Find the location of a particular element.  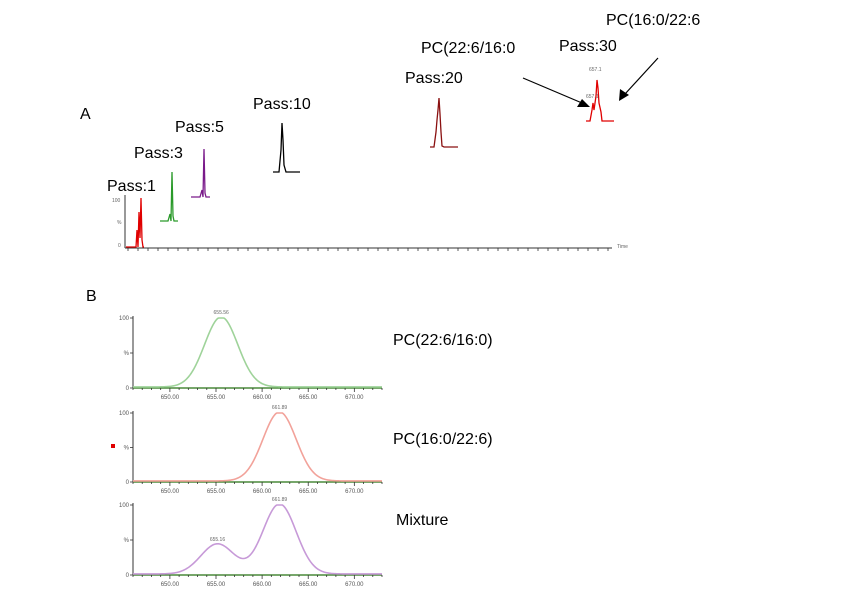

pass-30-peak: 657.1 657.1 is located at coordinates (600, 94).